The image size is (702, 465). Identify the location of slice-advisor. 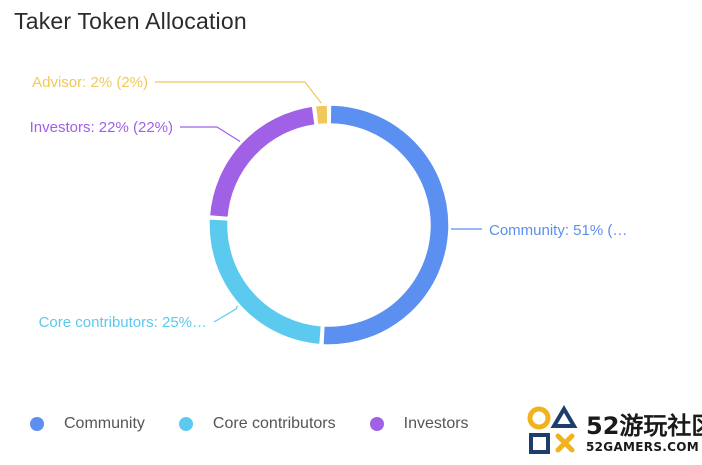
(321, 115).